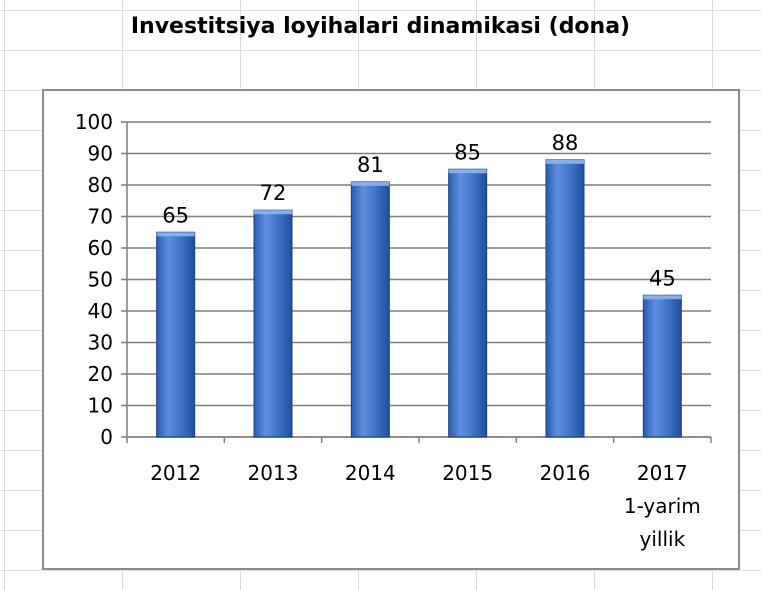 This screenshot has width=761, height=590. Describe the element at coordinates (100, 248) in the screenshot. I see `y-tick-label-60: 60` at that location.